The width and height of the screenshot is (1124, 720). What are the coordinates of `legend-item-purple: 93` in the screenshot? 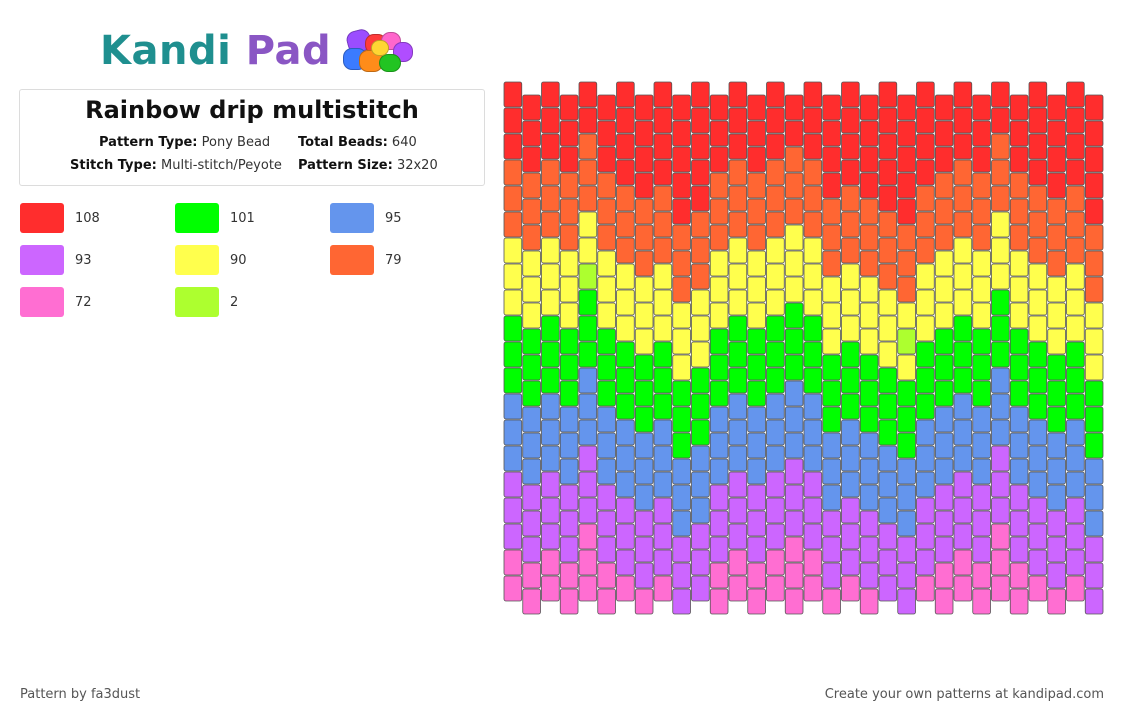 It's located at (56, 260).